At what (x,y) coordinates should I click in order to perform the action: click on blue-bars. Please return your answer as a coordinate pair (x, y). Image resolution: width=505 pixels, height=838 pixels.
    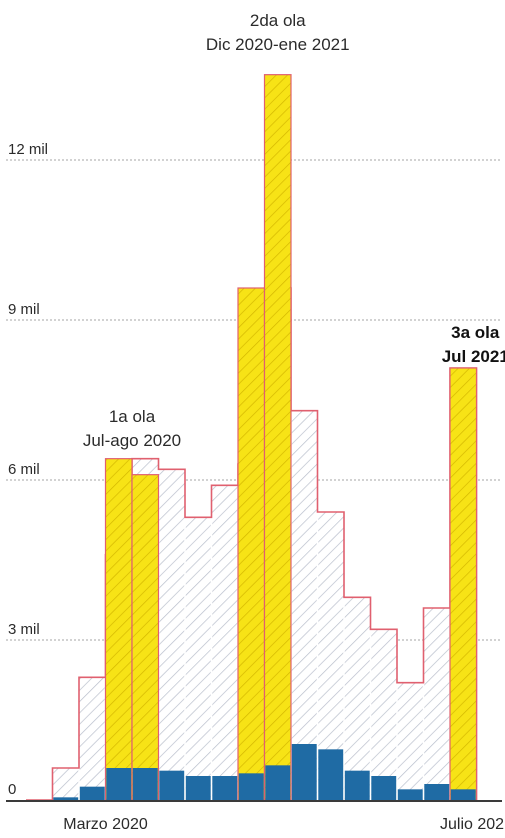
    Looking at the image, I should click on (264, 772).